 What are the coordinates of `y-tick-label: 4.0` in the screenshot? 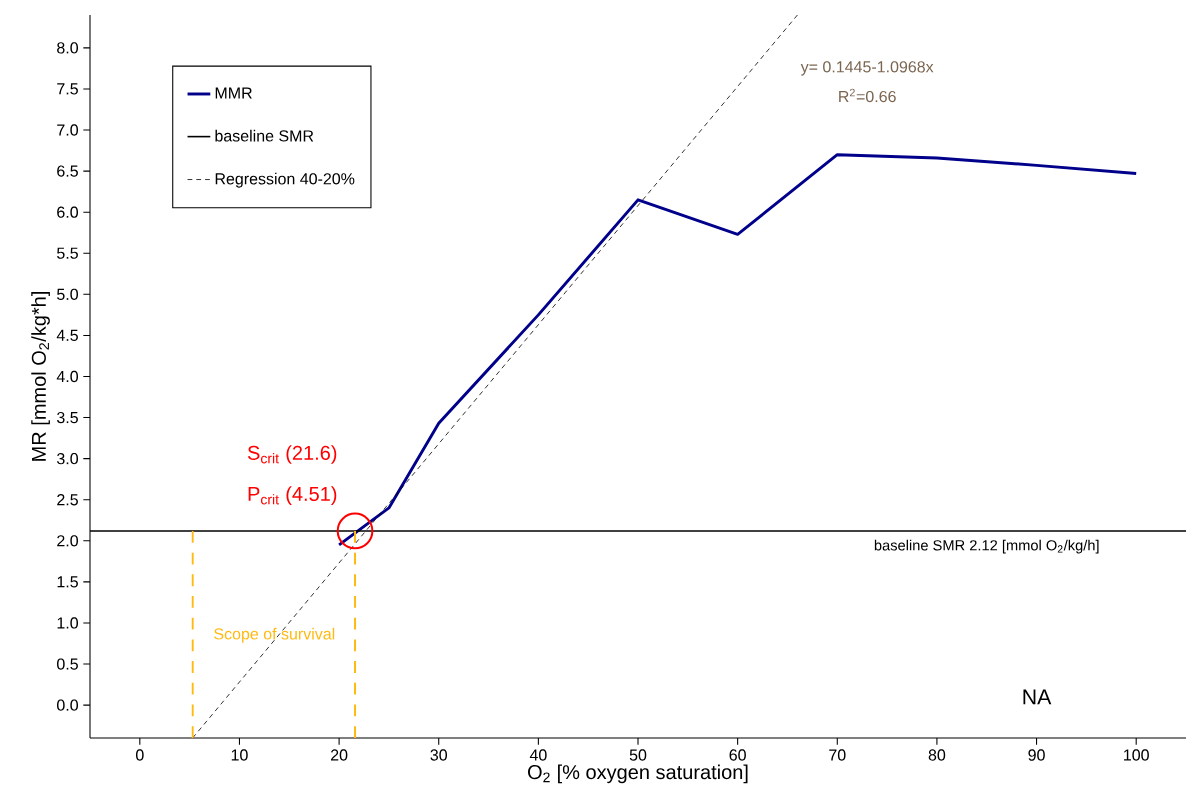 It's located at (67, 376).